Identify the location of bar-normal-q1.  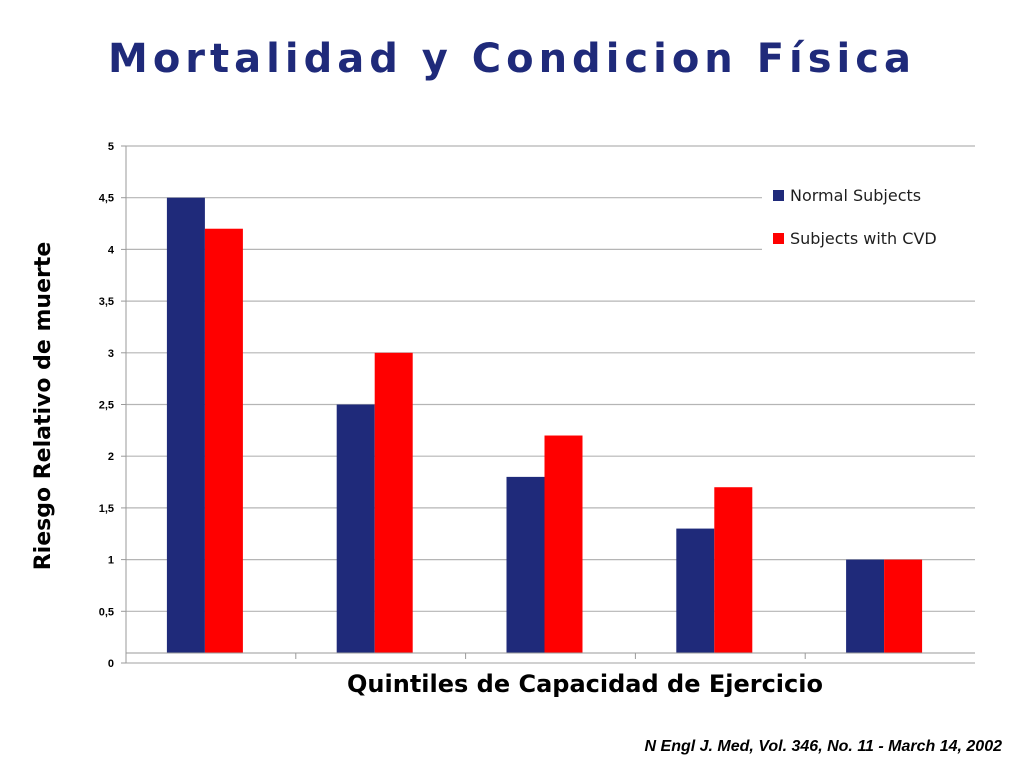
(185, 425).